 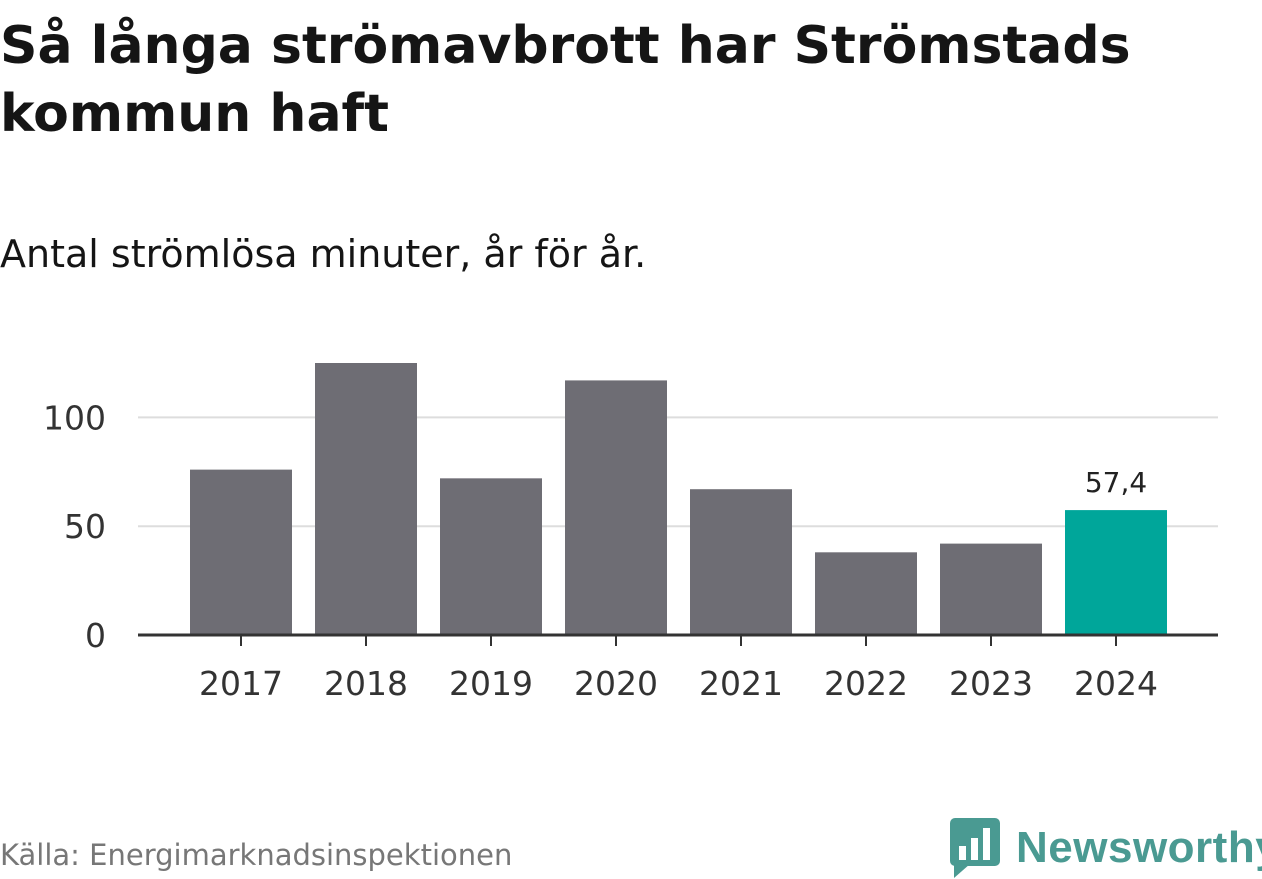 I want to click on y-tick-label: 50, so click(x=85, y=526).